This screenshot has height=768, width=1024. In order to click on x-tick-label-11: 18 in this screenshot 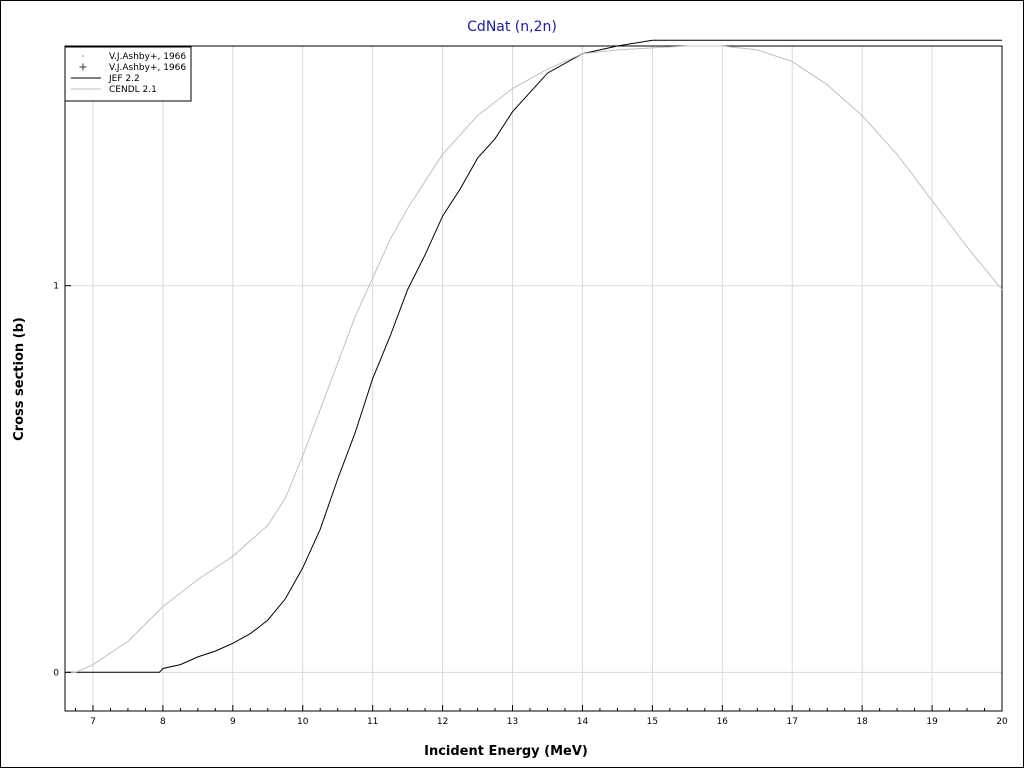, I will do `click(862, 722)`.